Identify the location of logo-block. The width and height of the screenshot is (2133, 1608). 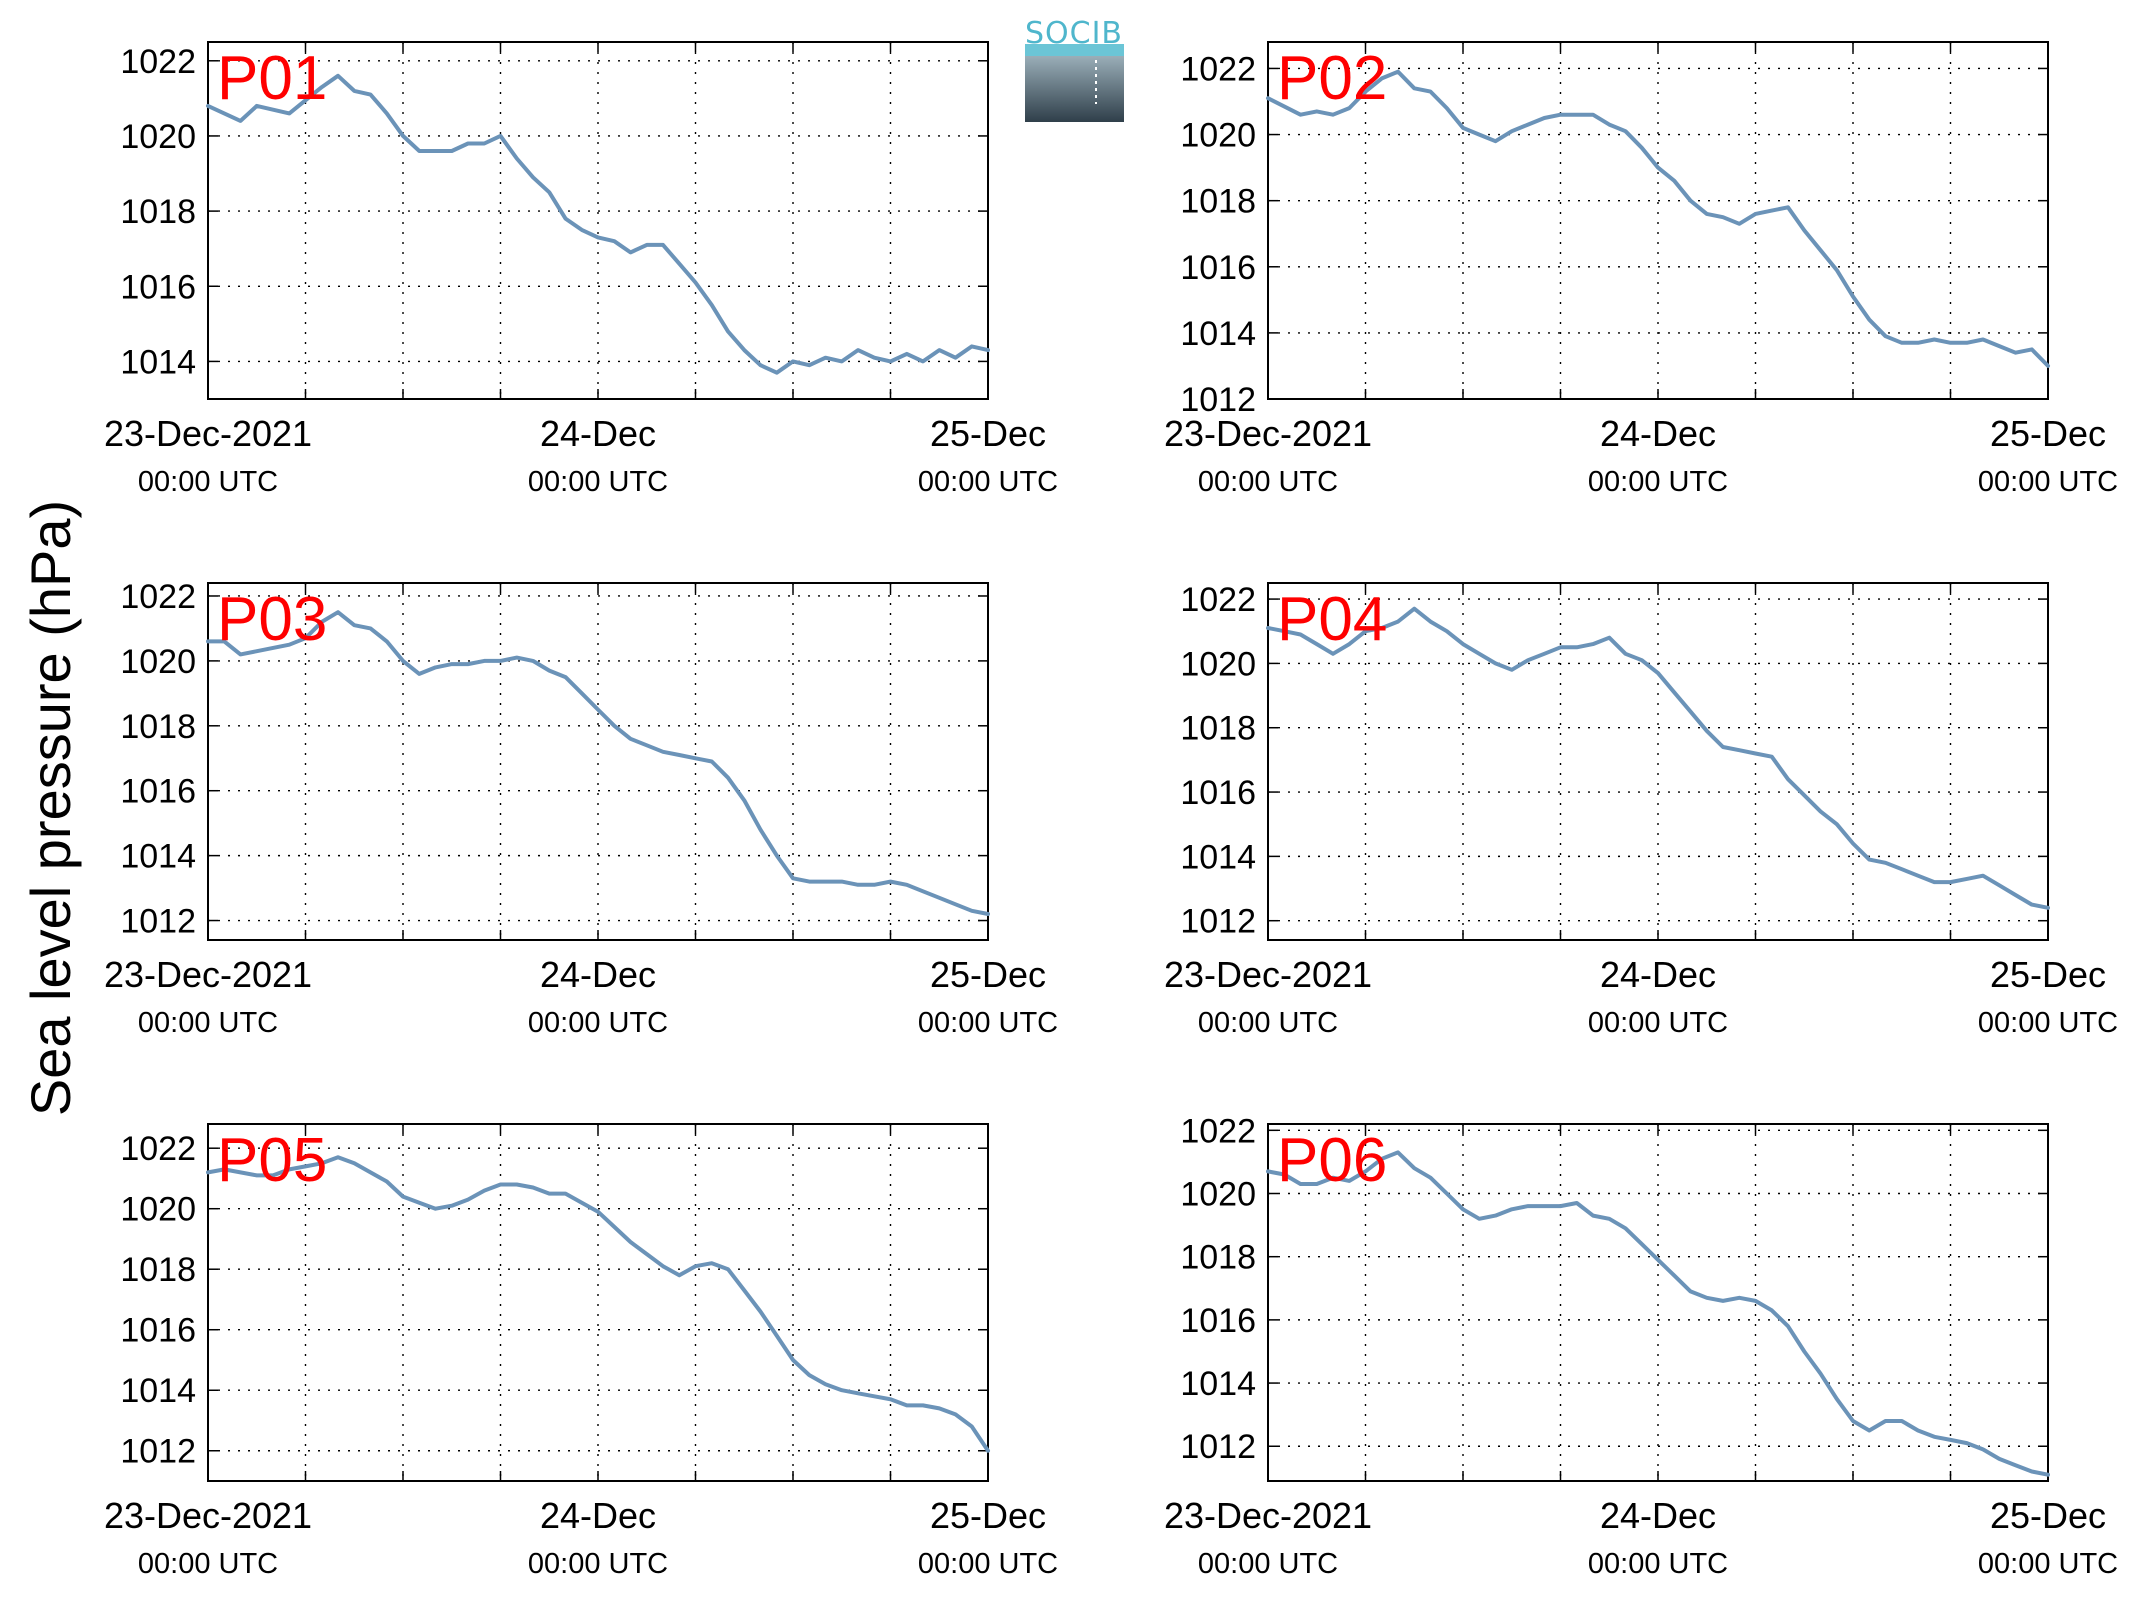
(1074, 89).